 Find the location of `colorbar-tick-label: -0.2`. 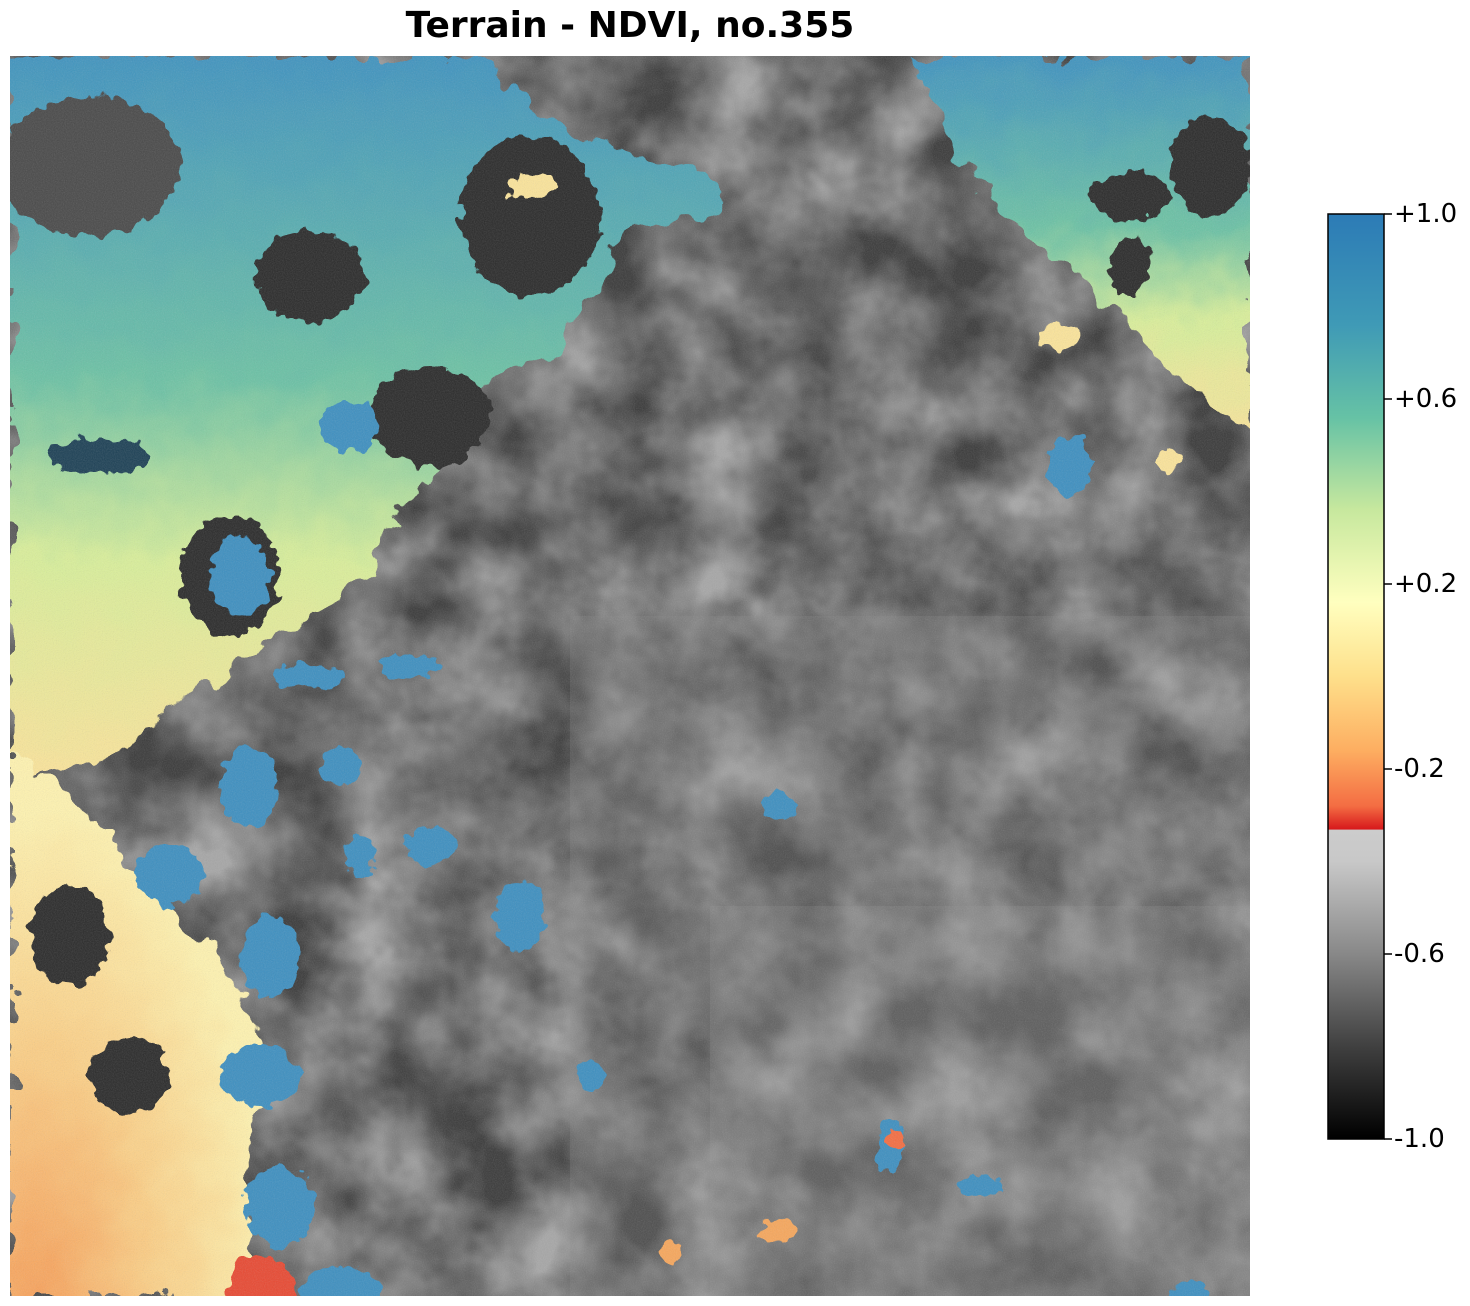

colorbar-tick-label: -0.2 is located at coordinates (1419, 769).